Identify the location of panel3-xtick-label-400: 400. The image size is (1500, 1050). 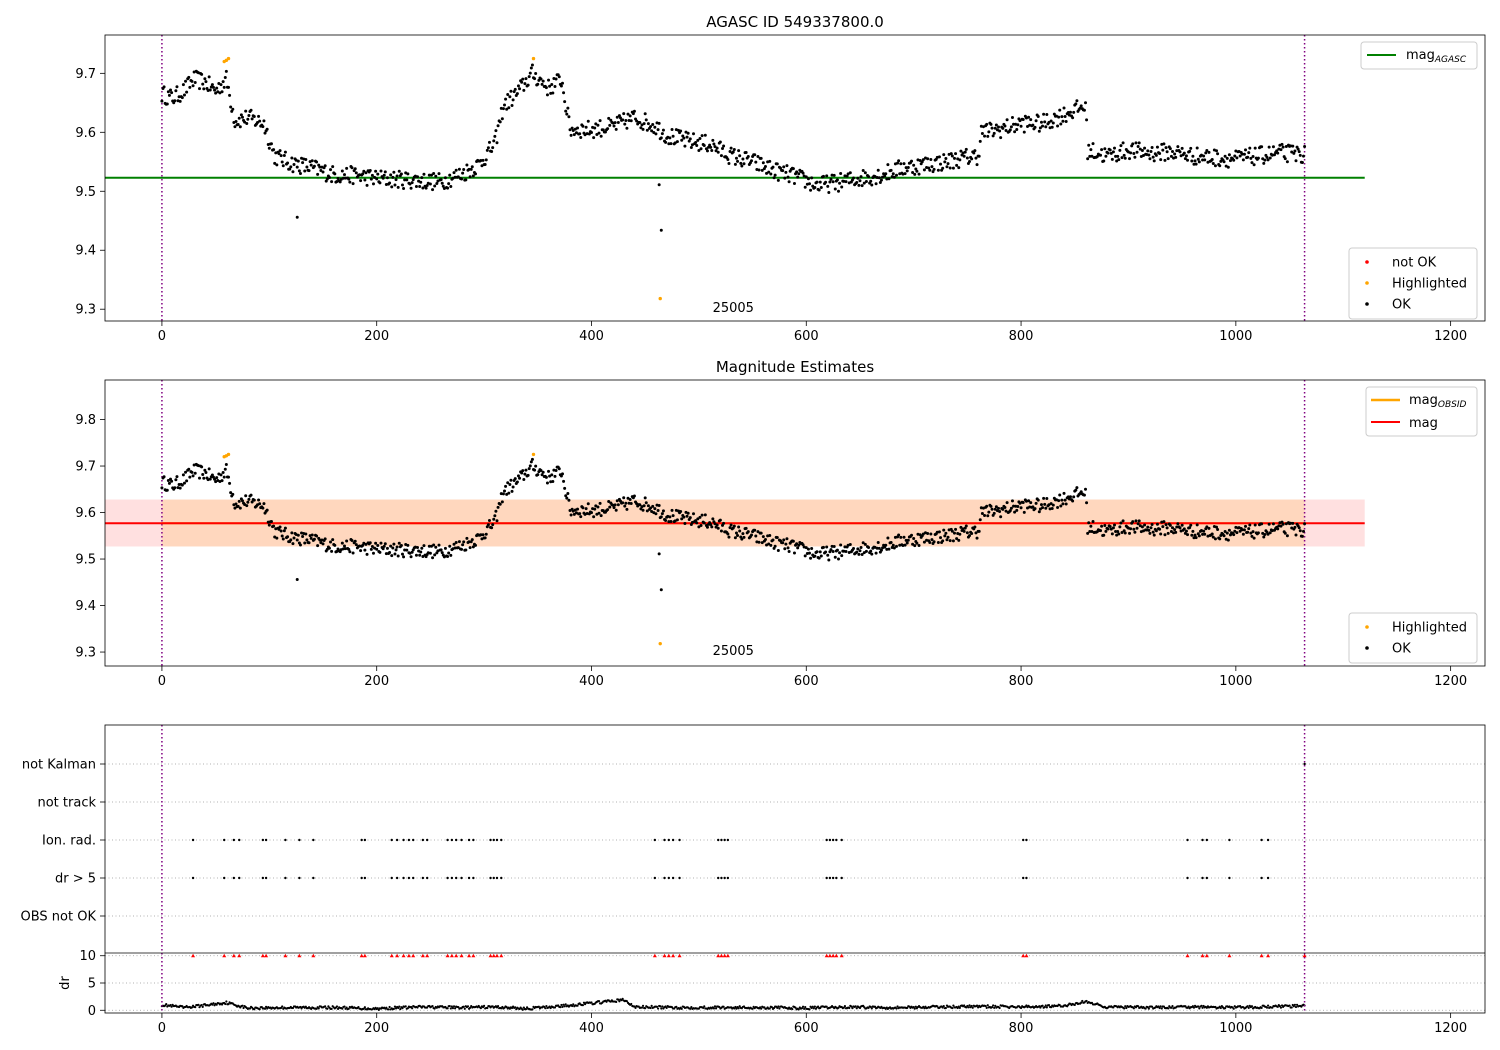
(591, 1028).